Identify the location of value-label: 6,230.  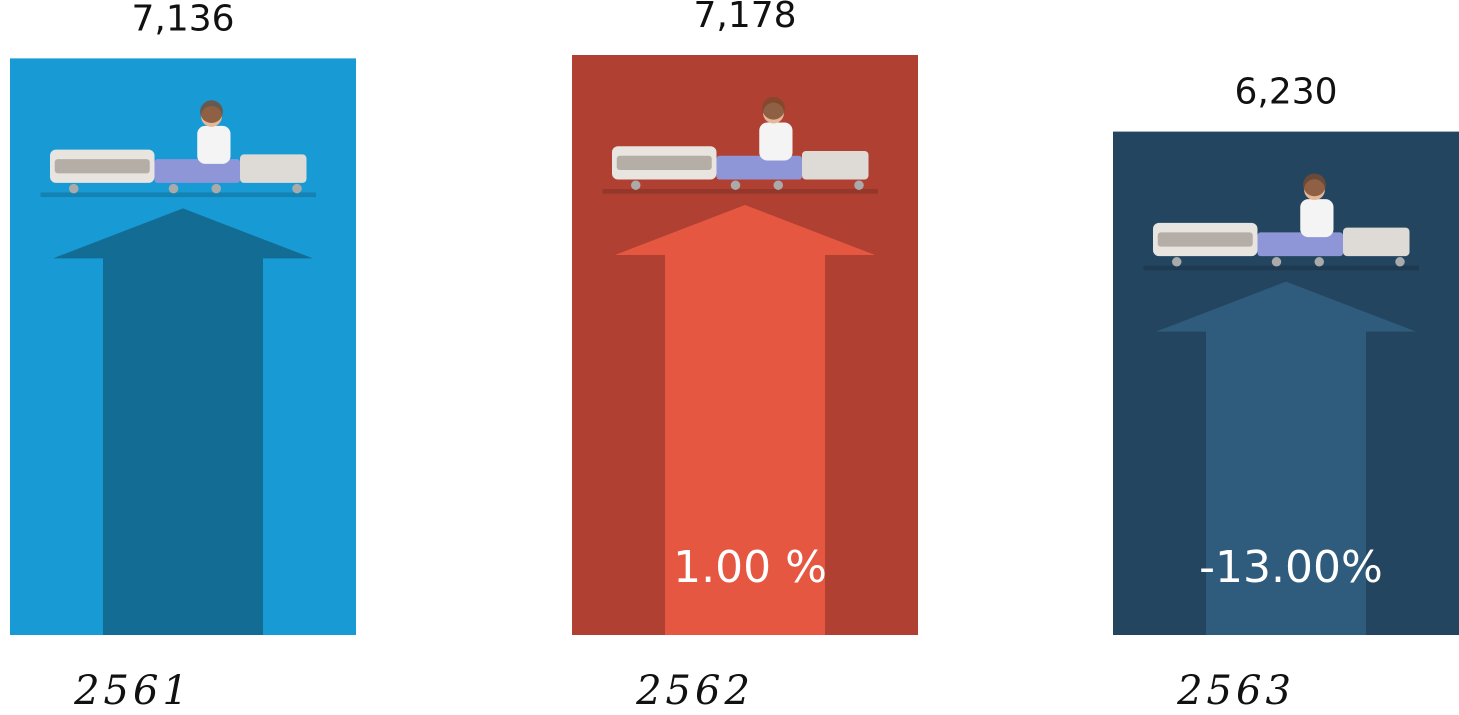
(1285, 92).